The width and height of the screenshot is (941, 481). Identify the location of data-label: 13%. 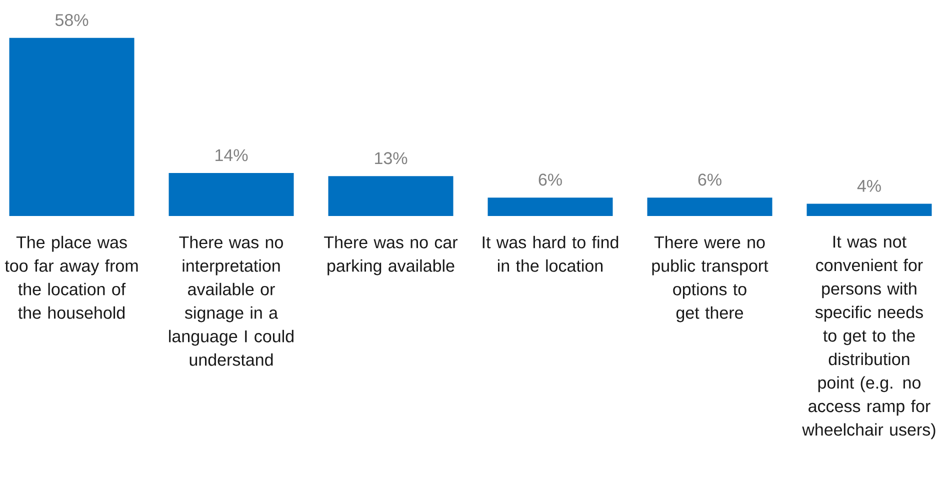
(391, 158).